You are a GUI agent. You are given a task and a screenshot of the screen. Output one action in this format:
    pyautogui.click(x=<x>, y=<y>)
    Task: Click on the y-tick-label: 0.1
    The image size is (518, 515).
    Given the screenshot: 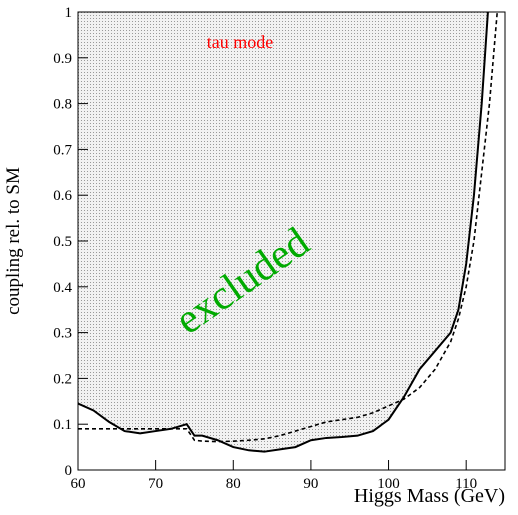 What is the action you would take?
    pyautogui.click(x=62, y=425)
    